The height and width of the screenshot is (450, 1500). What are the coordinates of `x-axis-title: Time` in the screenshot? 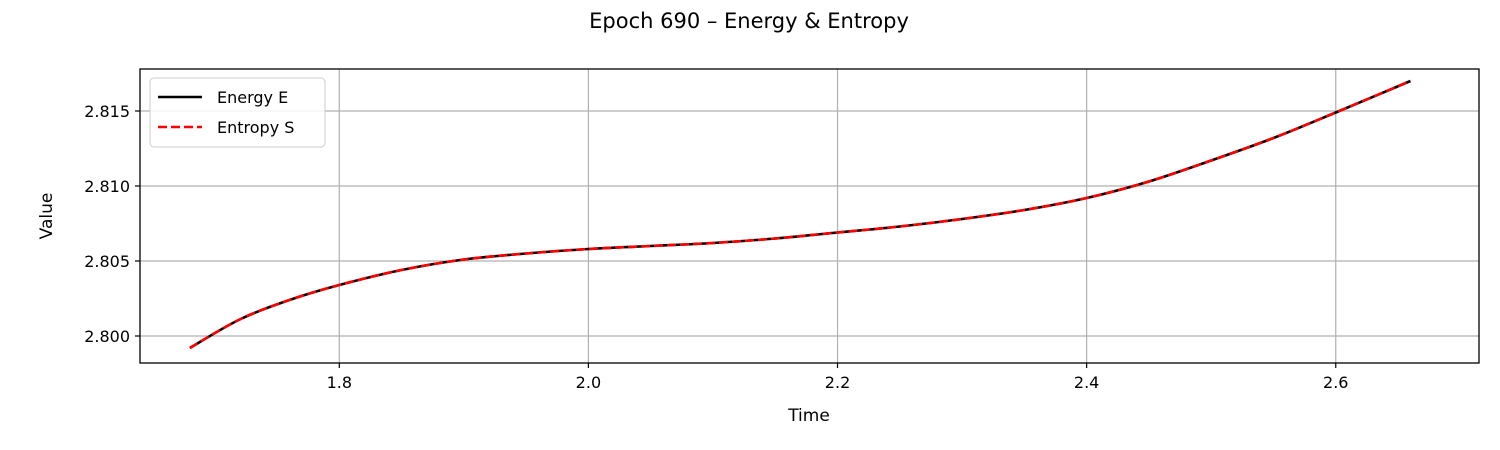 It's located at (808, 416).